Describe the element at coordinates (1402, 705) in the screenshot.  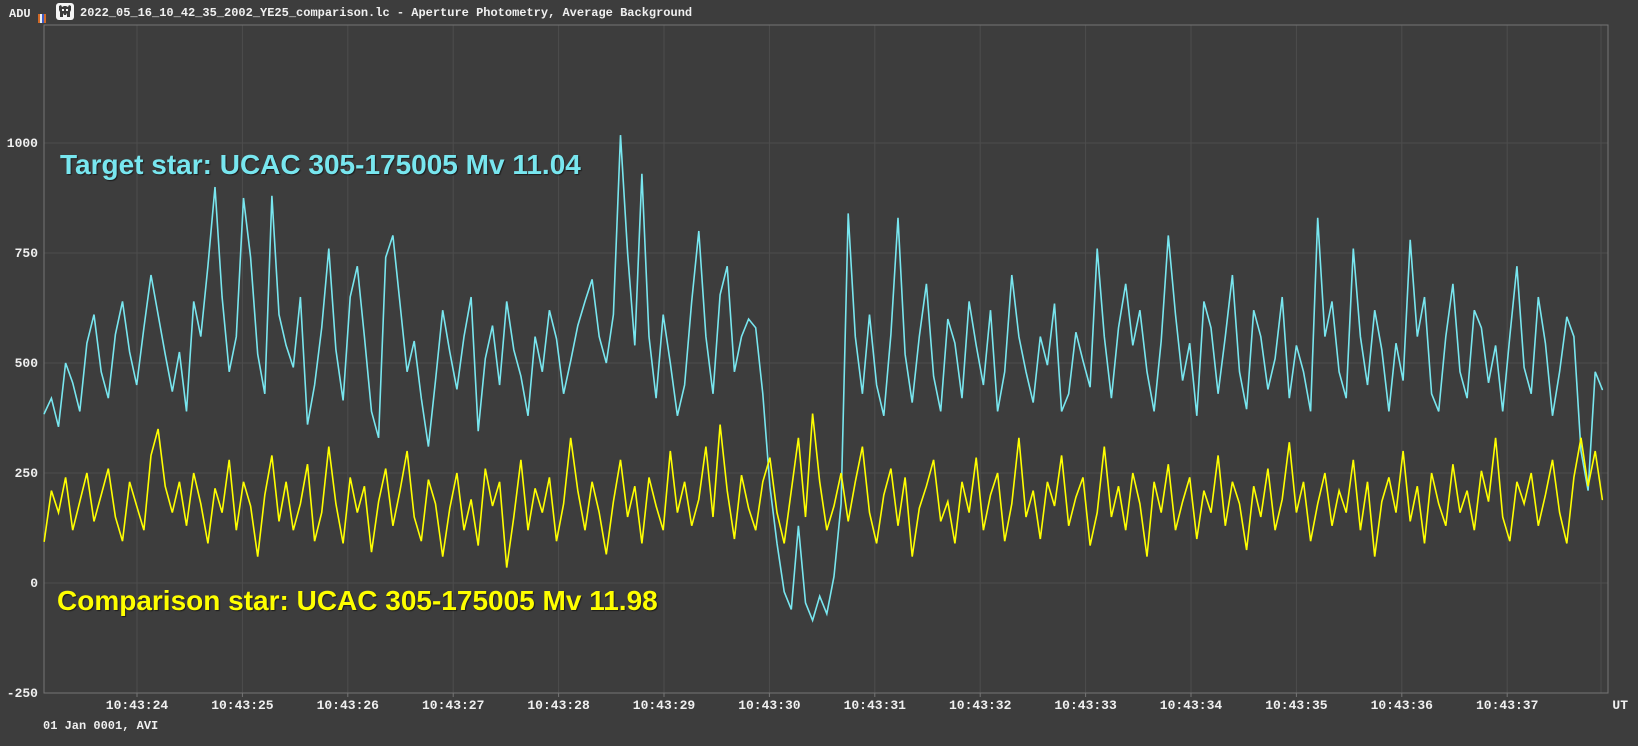
I see `x-tick-label: 10:43:36` at that location.